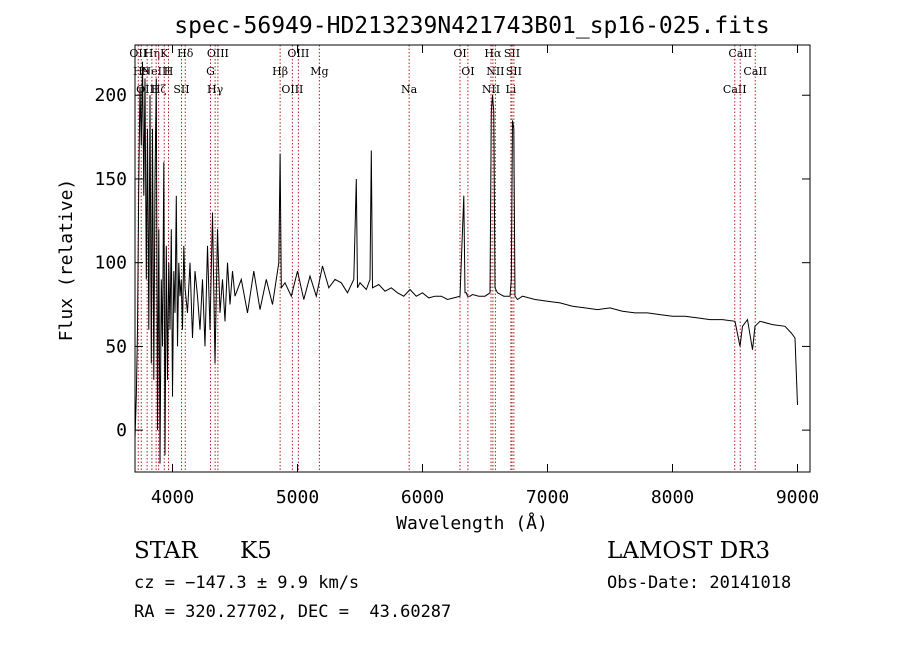  Describe the element at coordinates (422, 497) in the screenshot. I see `x-tick-label: 6000` at that location.